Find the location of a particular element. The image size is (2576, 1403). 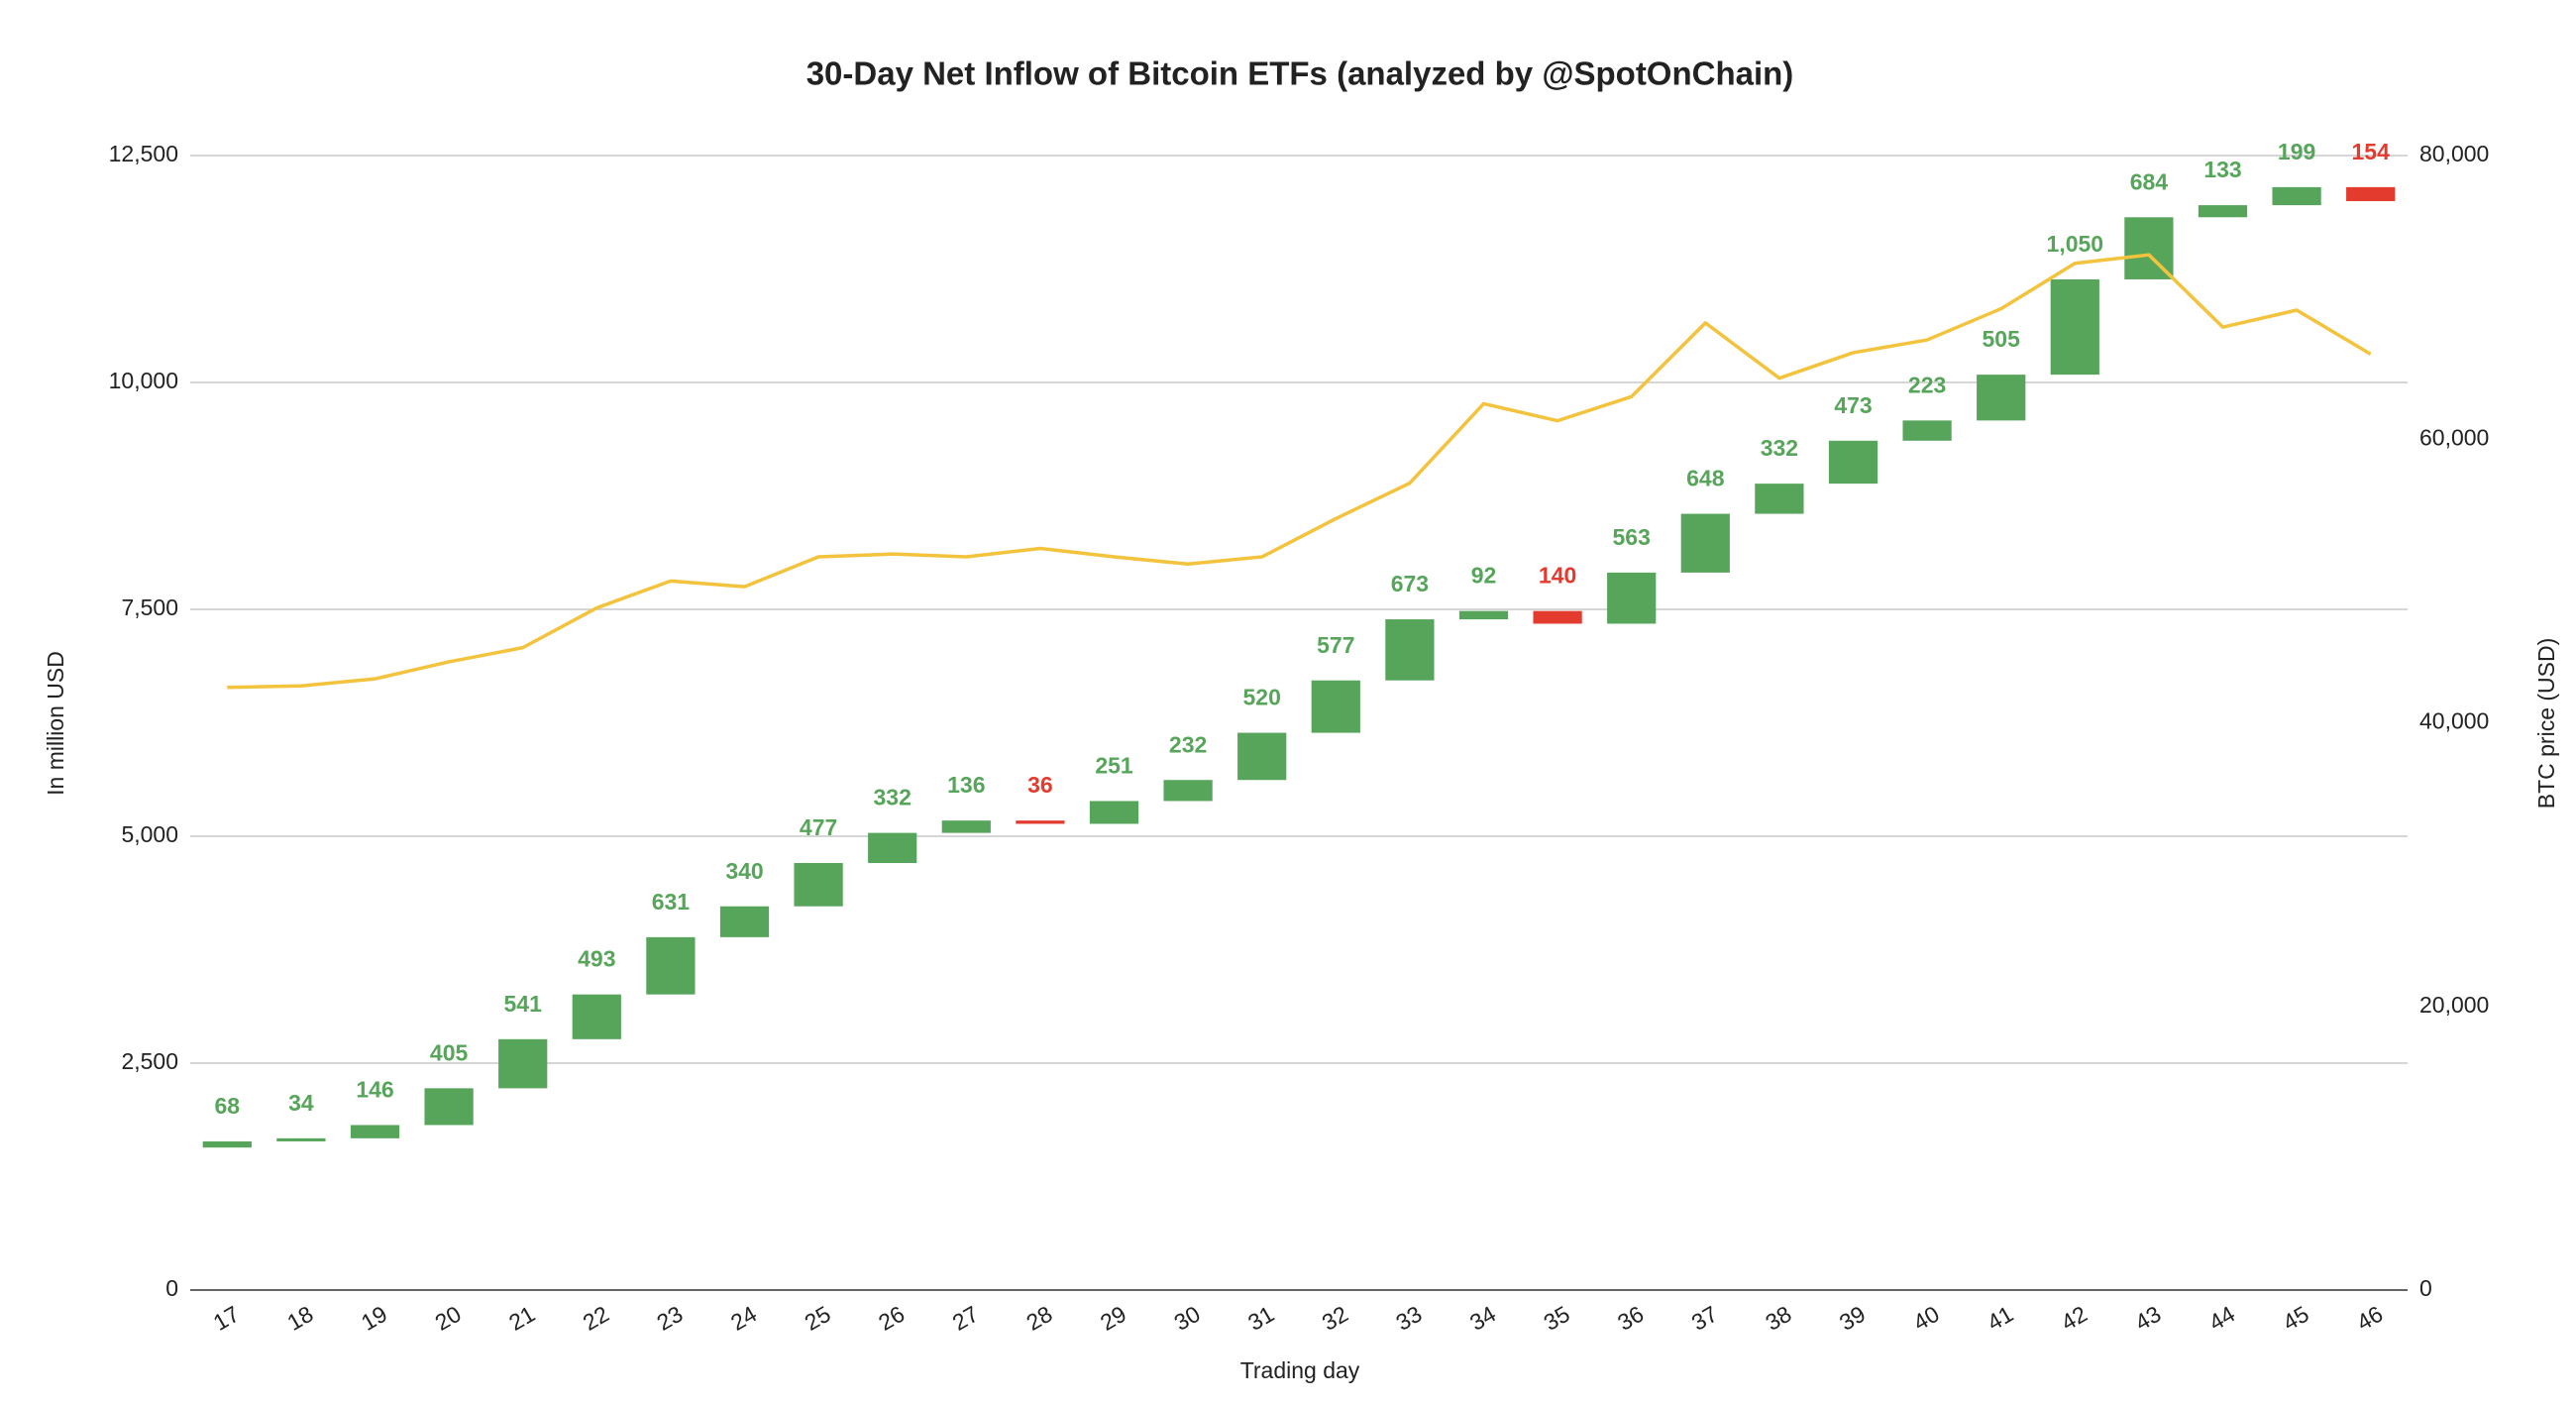

y2-tick-label: 20,000 is located at coordinates (2454, 1005).